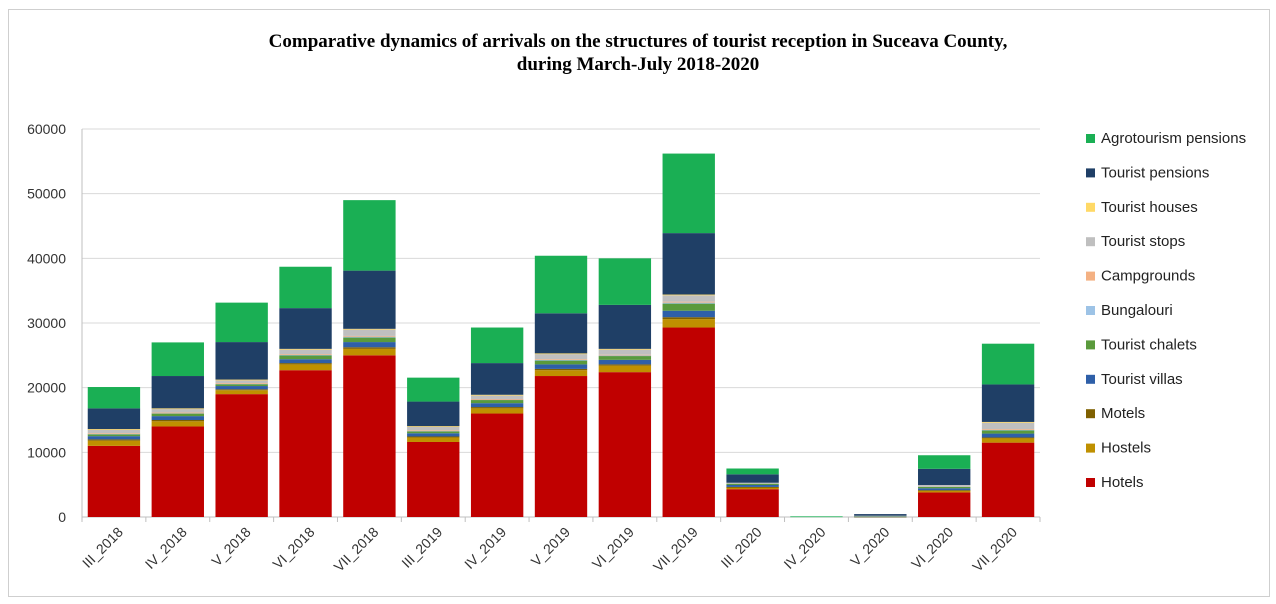  I want to click on x-tick-label: IV_2018, so click(166, 548).